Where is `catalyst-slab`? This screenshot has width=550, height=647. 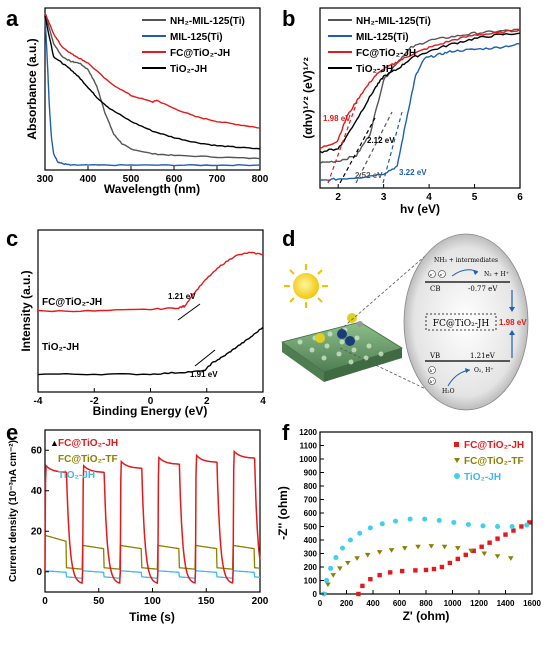 catalyst-slab is located at coordinates (342, 347).